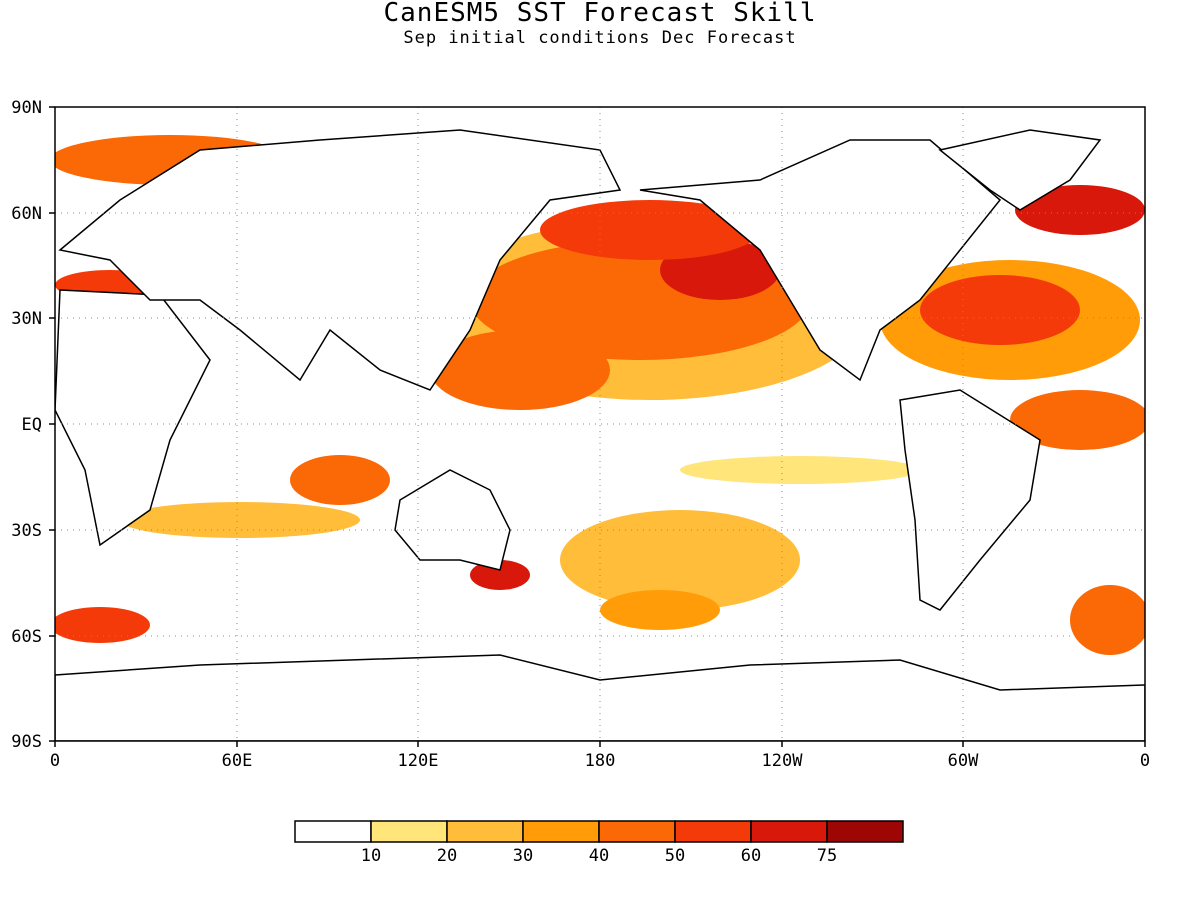 The height and width of the screenshot is (900, 1200). What do you see at coordinates (820, 260) in the screenshot?
I see `north-america-coastline` at bounding box center [820, 260].